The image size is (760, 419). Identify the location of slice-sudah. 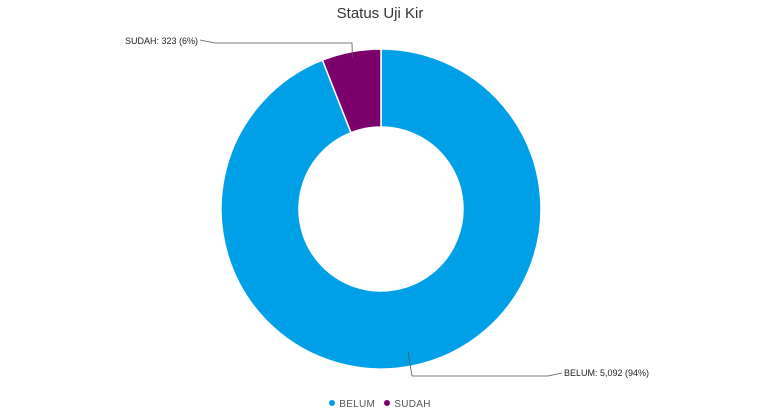
(351, 91).